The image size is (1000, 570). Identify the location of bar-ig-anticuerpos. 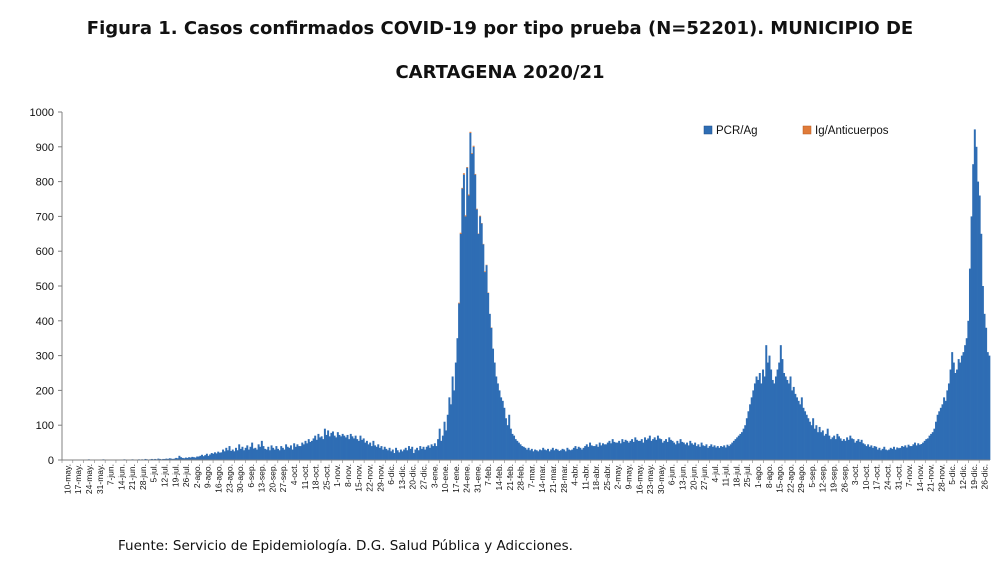
(484, 272).